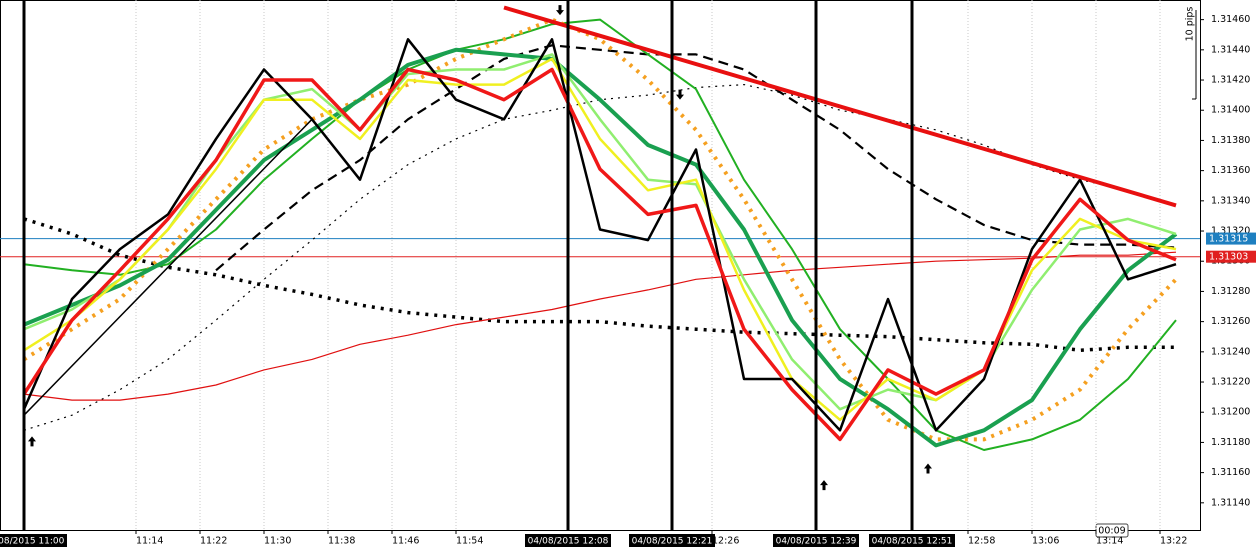 This screenshot has width=1256, height=547. Describe the element at coordinates (1173, 541) in the screenshot. I see `x-tick-label: 13:22` at that location.